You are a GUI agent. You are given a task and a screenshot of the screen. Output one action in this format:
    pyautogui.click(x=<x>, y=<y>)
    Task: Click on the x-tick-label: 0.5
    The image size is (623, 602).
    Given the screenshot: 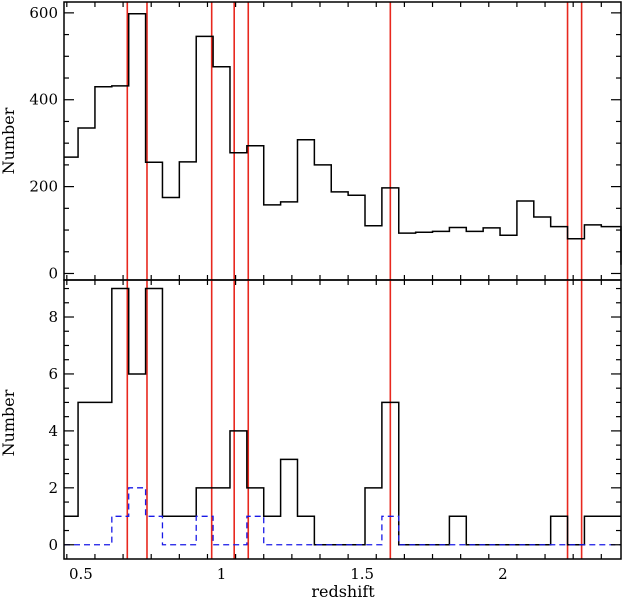 What is the action you would take?
    pyautogui.click(x=81, y=574)
    